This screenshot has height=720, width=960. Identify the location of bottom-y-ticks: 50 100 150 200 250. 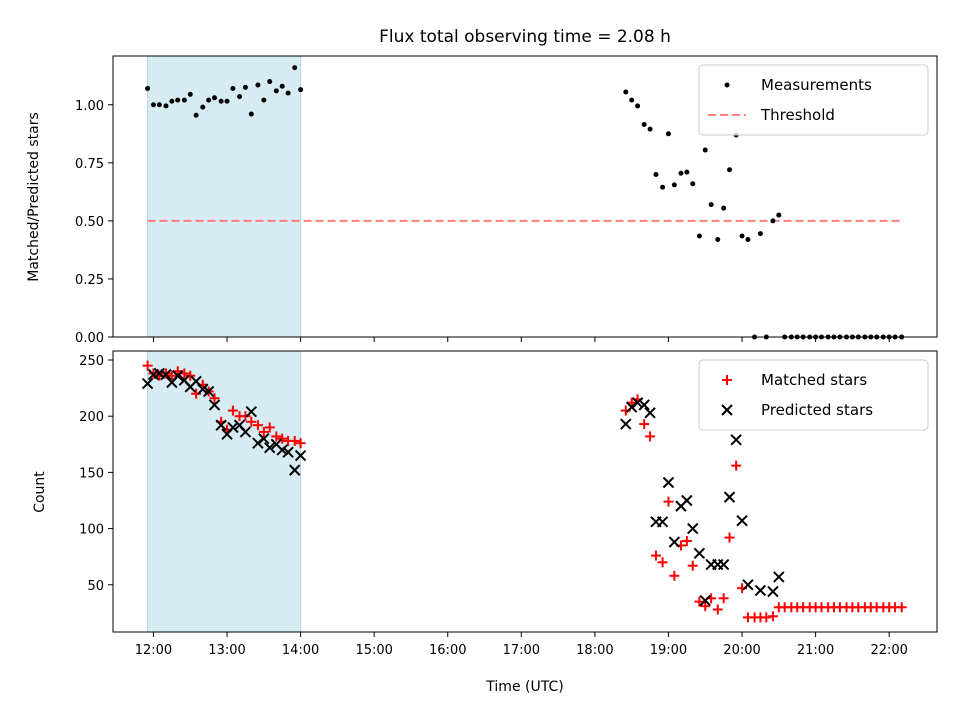
(96, 474).